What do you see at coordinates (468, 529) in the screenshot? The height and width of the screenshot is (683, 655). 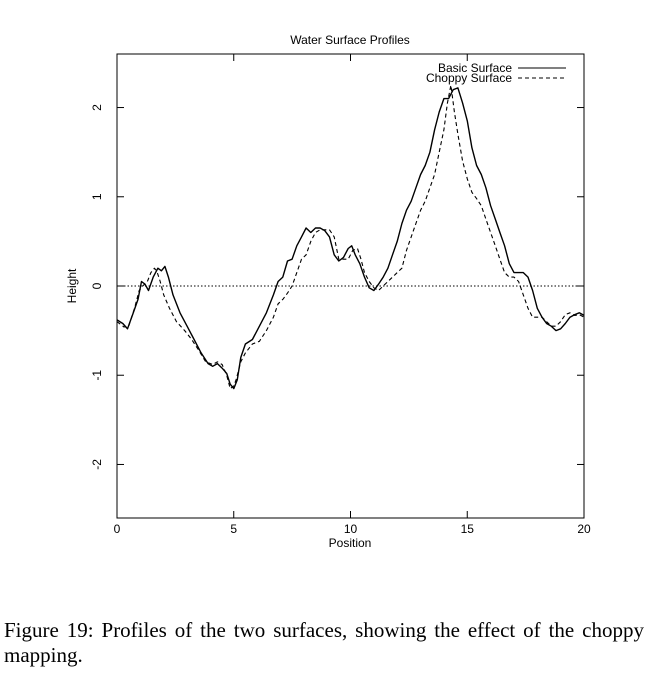 I see `x-tick-label: 15` at bounding box center [468, 529].